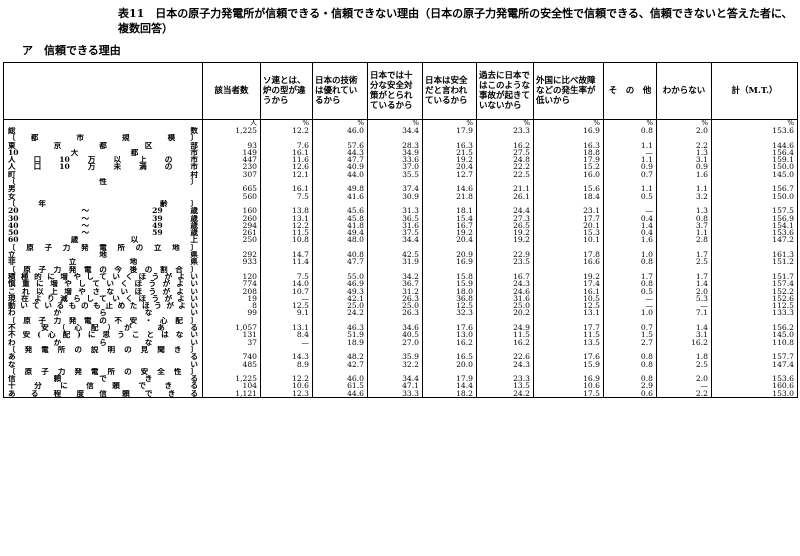  Describe the element at coordinates (505, 240) in the screenshot. I see `table-cell: 19.2` at that location.